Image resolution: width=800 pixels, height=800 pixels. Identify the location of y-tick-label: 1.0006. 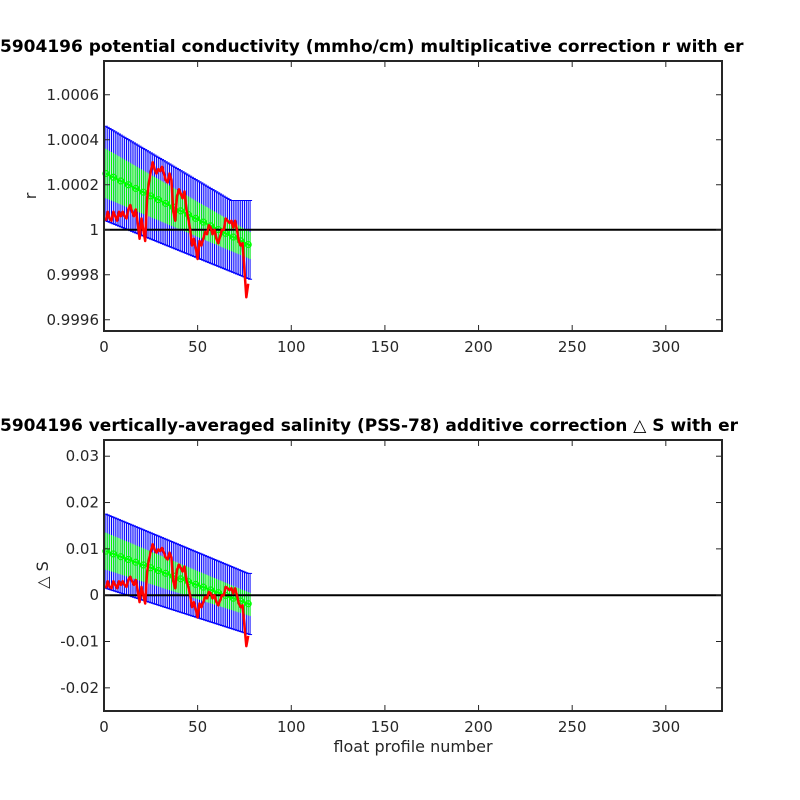
(73, 95).